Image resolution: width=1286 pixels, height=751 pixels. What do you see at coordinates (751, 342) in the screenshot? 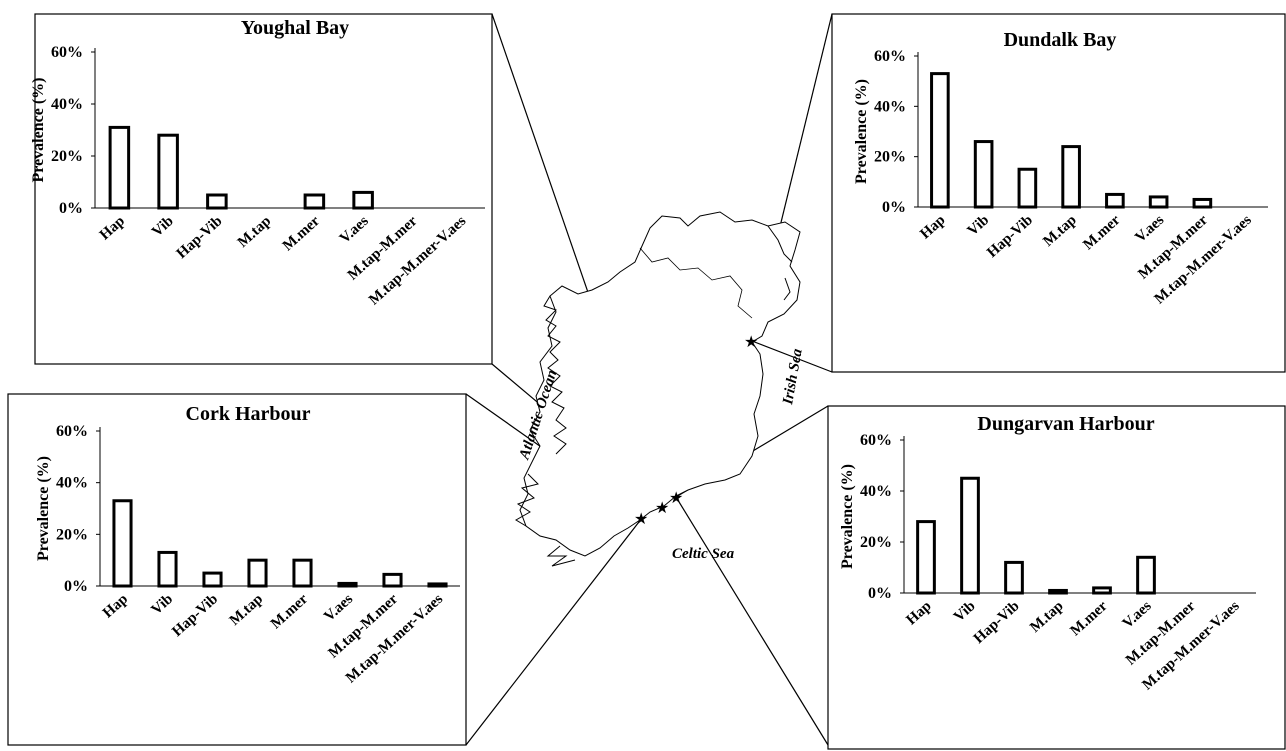
I see `site-star-dundalk: ★` at bounding box center [751, 342].